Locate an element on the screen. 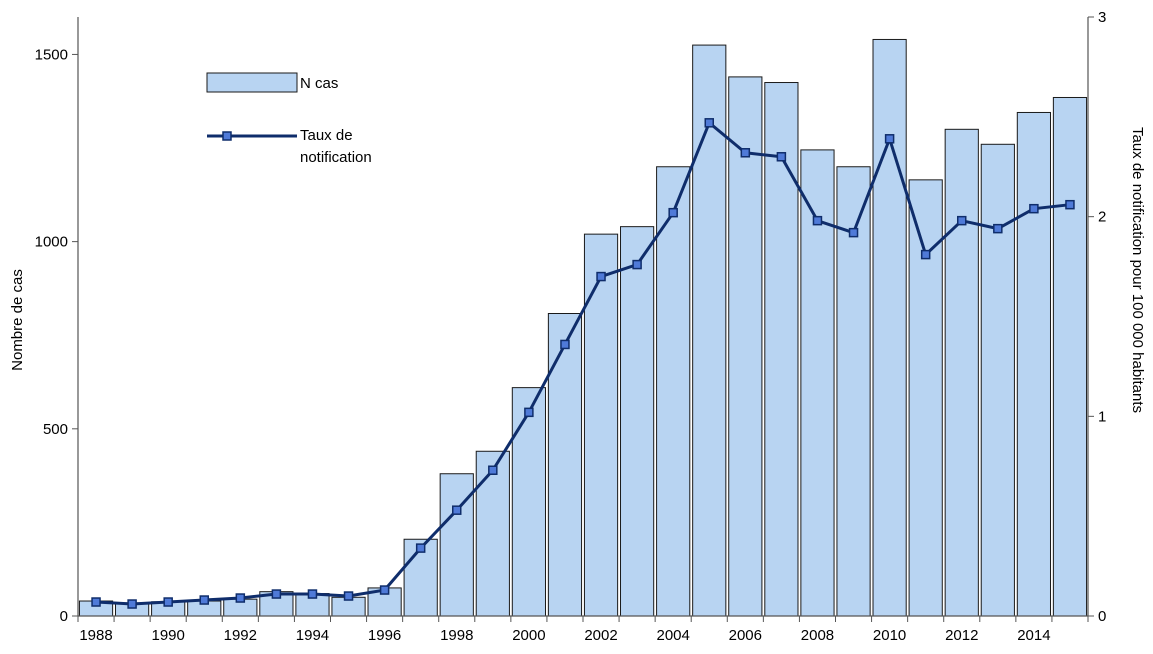  y-tick-label-0: 0 is located at coordinates (64, 616).